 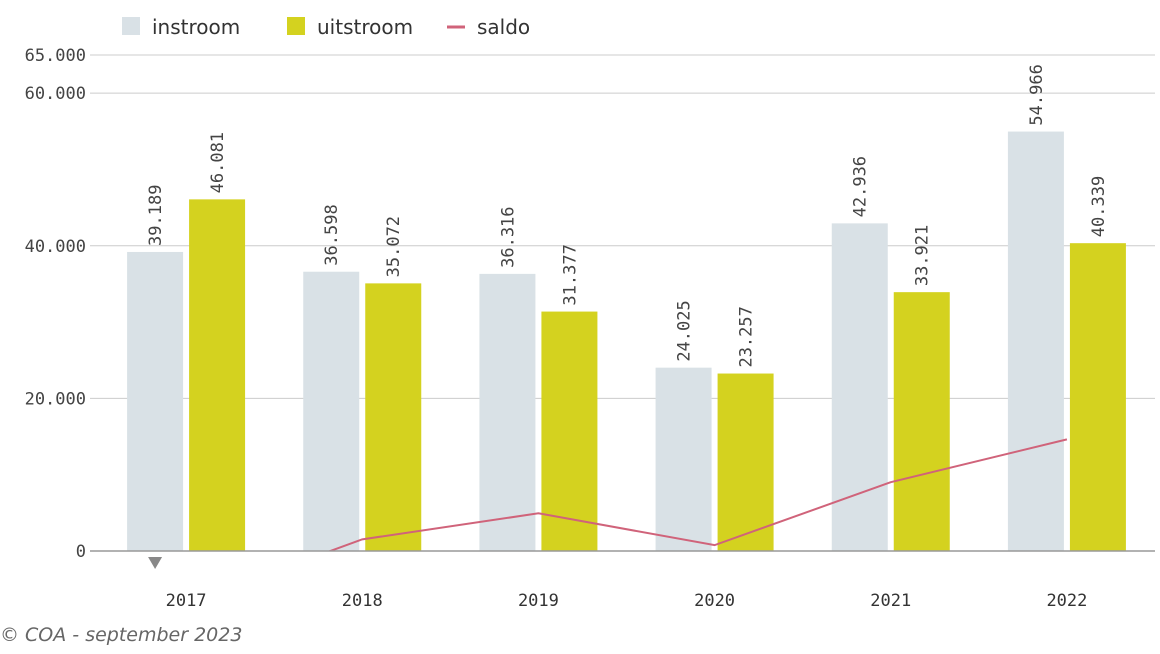 I want to click on bar-instroom-2019, so click(x=507, y=412).